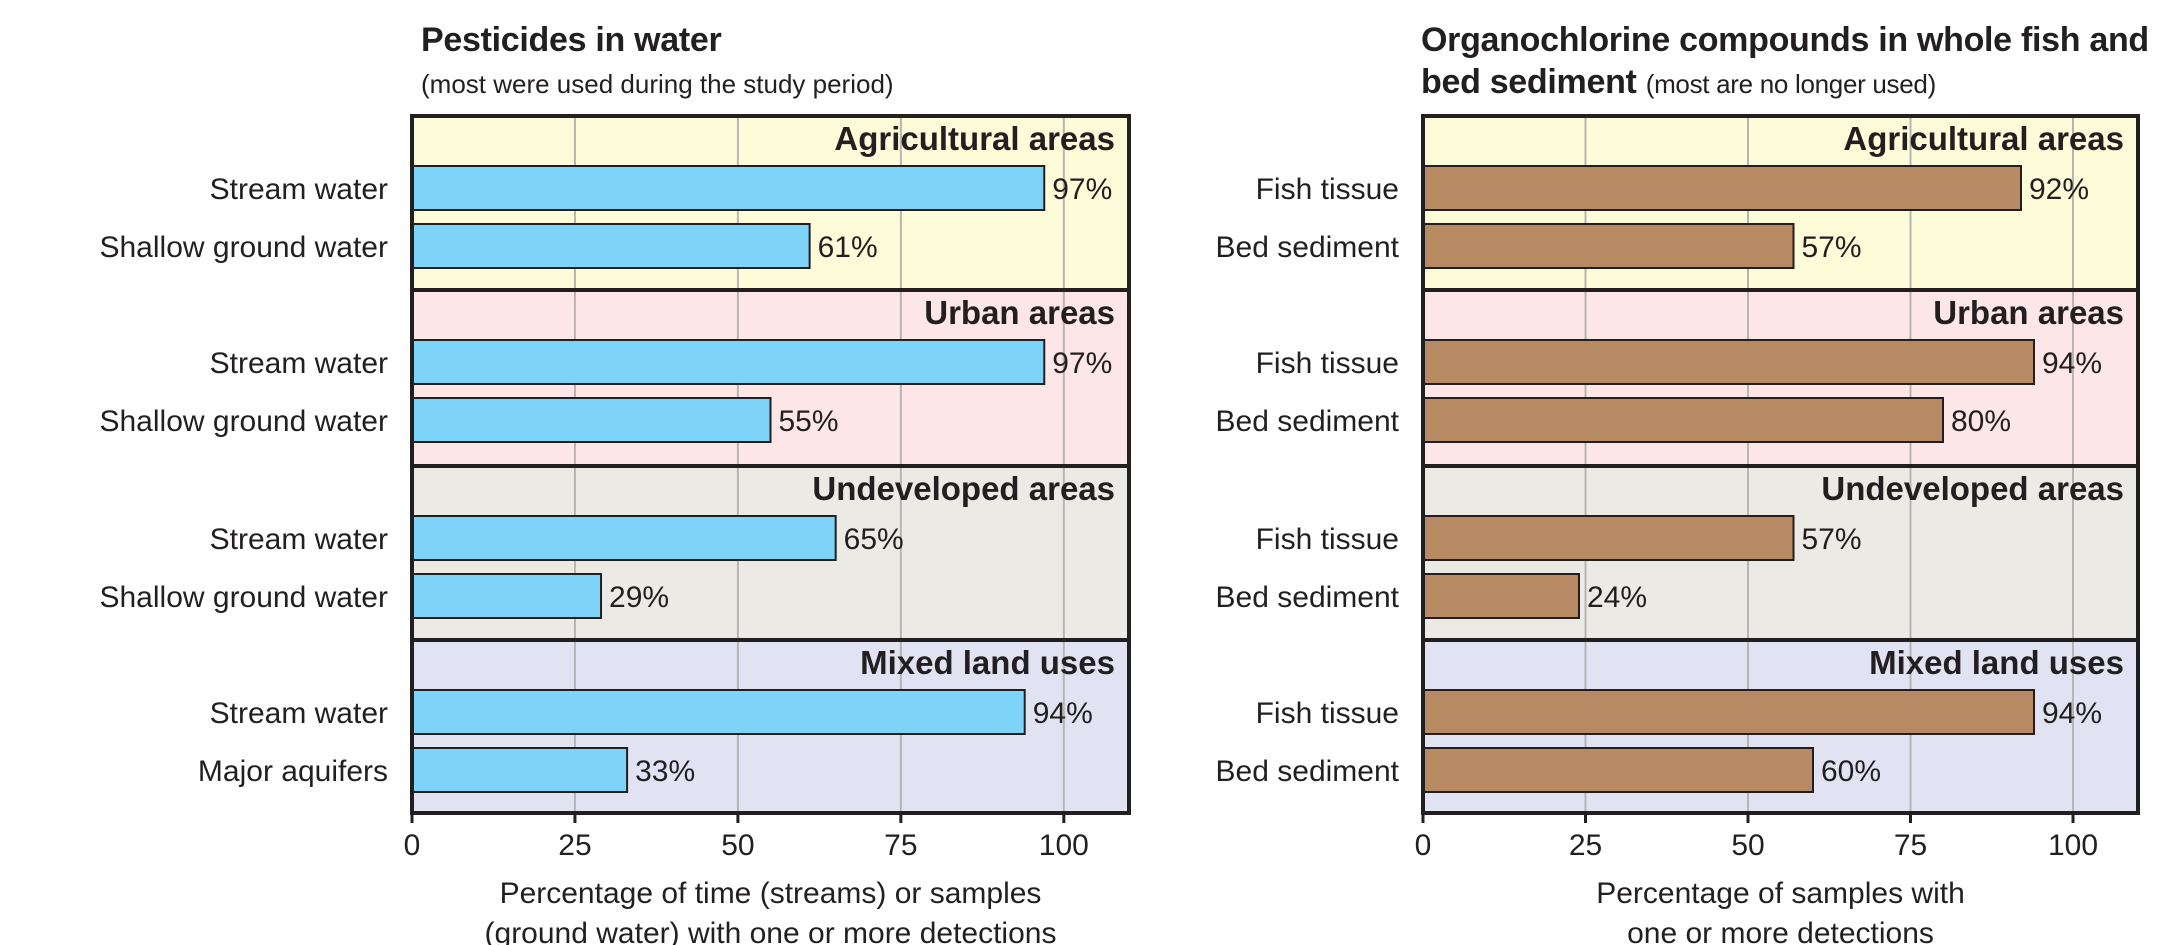 The height and width of the screenshot is (945, 2166). Describe the element at coordinates (657, 84) in the screenshot. I see `left-chart-subtitle: (most were used during the study period)` at that location.